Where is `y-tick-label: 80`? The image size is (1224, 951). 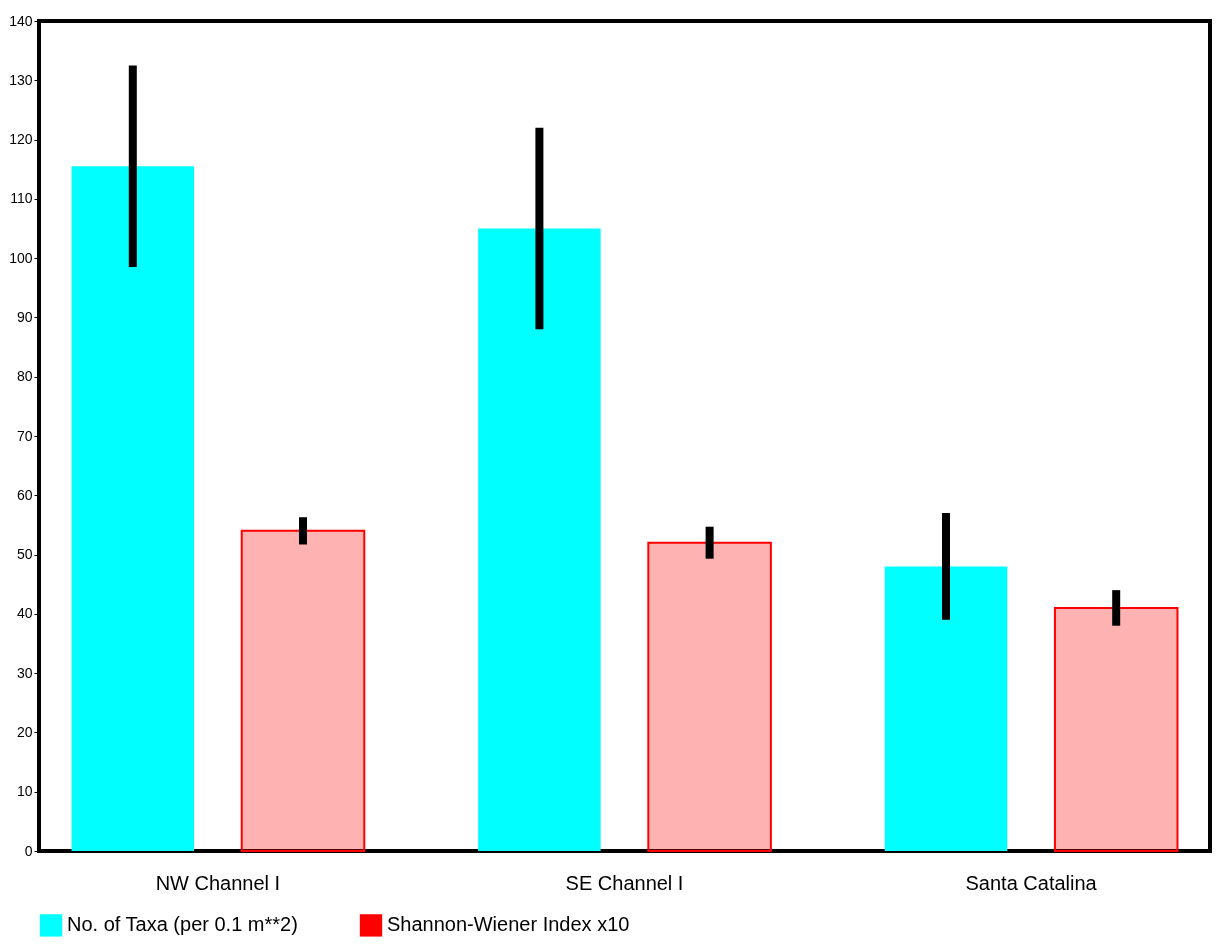 y-tick-label: 80 is located at coordinates (24, 376).